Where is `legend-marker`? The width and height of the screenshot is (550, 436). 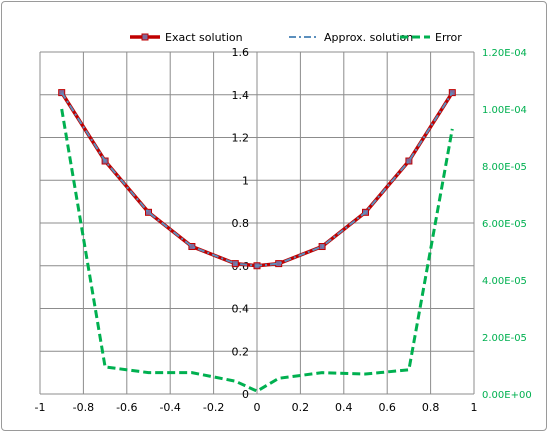 legend-marker is located at coordinates (145, 37).